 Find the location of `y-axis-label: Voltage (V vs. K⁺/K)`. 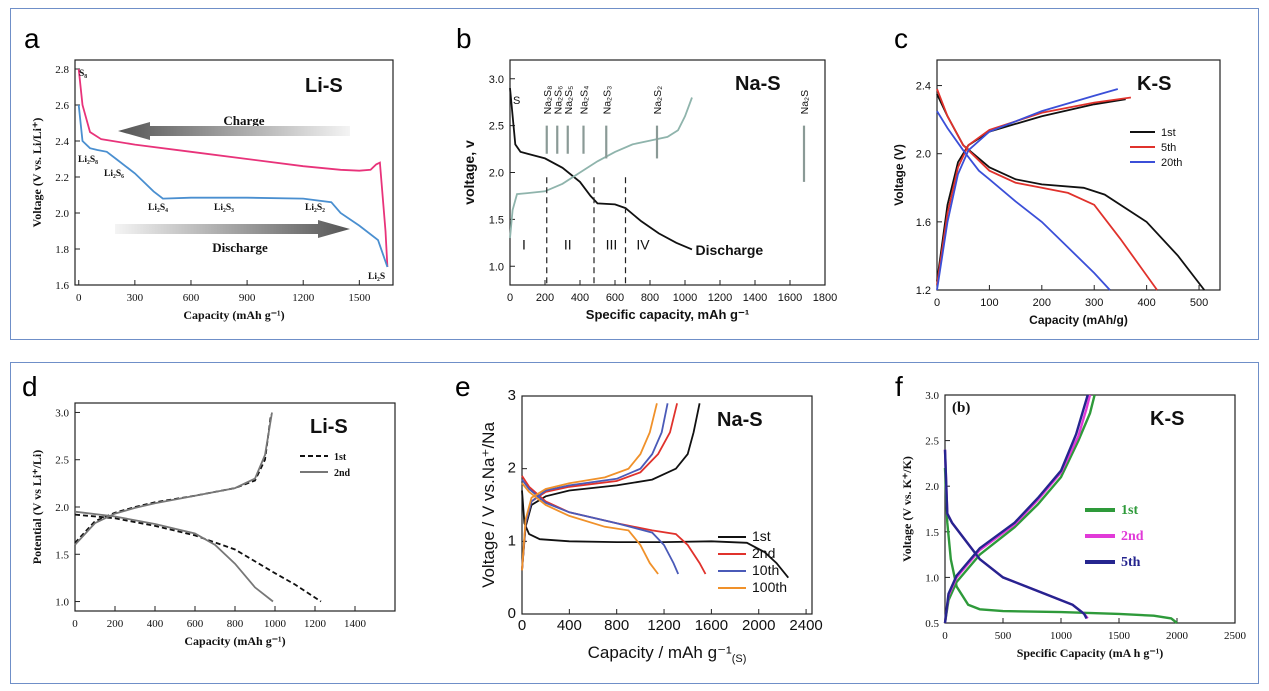

y-axis-label: Voltage (V vs. K⁺/K) is located at coordinates (907, 509).